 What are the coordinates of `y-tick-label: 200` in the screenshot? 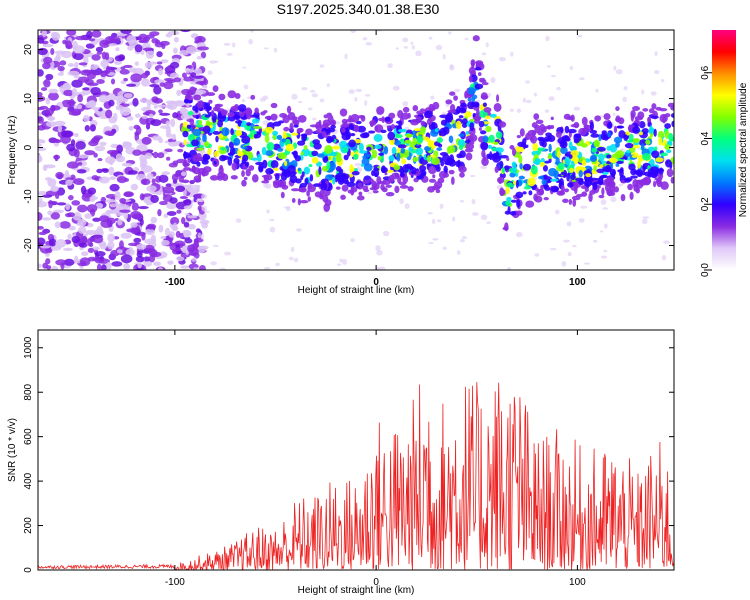 It's located at (28, 525).